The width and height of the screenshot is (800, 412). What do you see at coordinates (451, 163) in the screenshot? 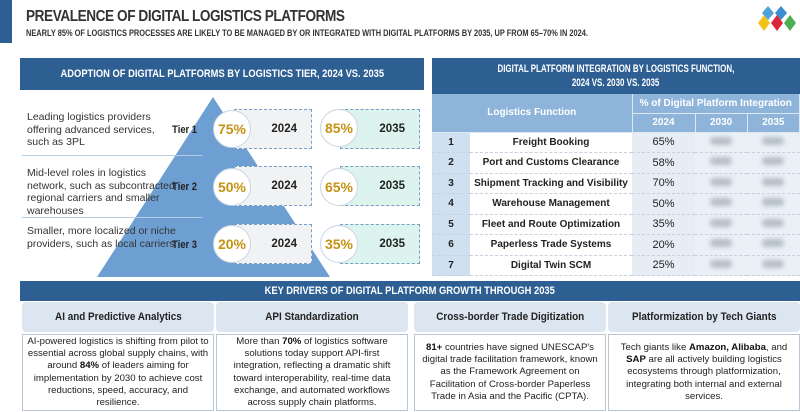
I see `row-number: 2` at bounding box center [451, 163].